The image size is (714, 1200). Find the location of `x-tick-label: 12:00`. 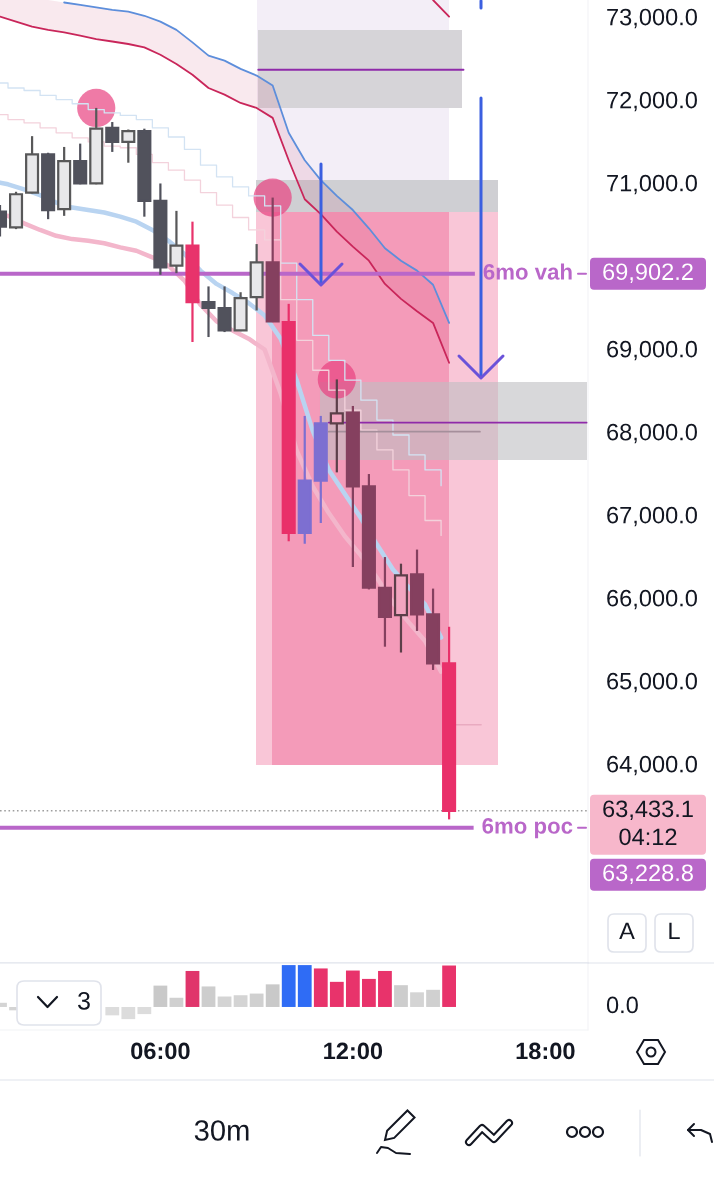

x-tick-label: 12:00 is located at coordinates (353, 1051).